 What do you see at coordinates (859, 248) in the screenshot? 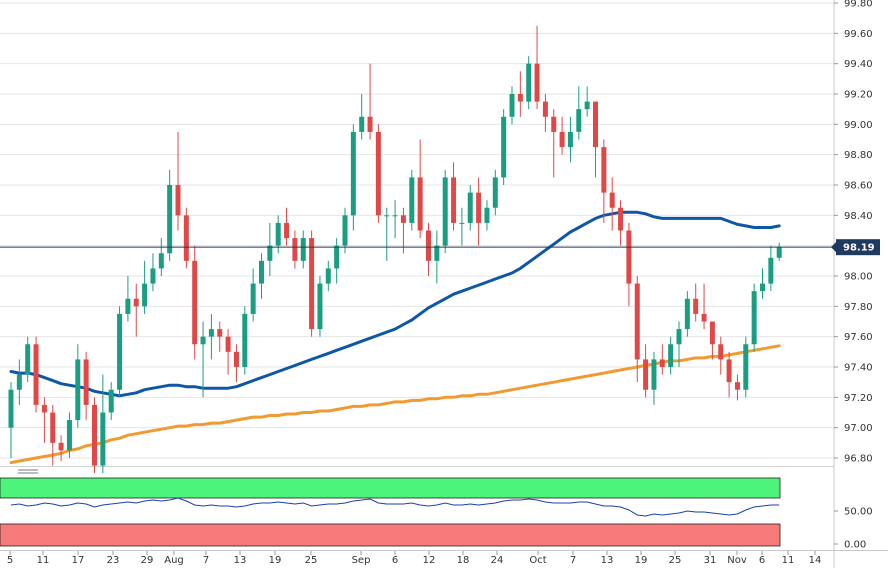
I see `current-price-label: 98.19` at bounding box center [859, 248].